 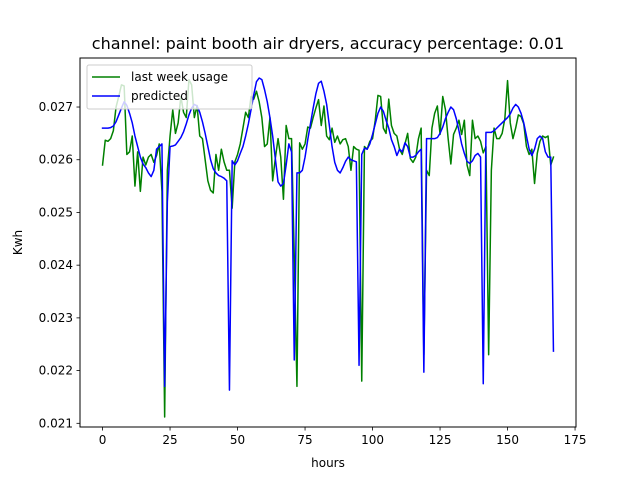 What do you see at coordinates (56, 212) in the screenshot?
I see `y-tick-label: 0.025` at bounding box center [56, 212].